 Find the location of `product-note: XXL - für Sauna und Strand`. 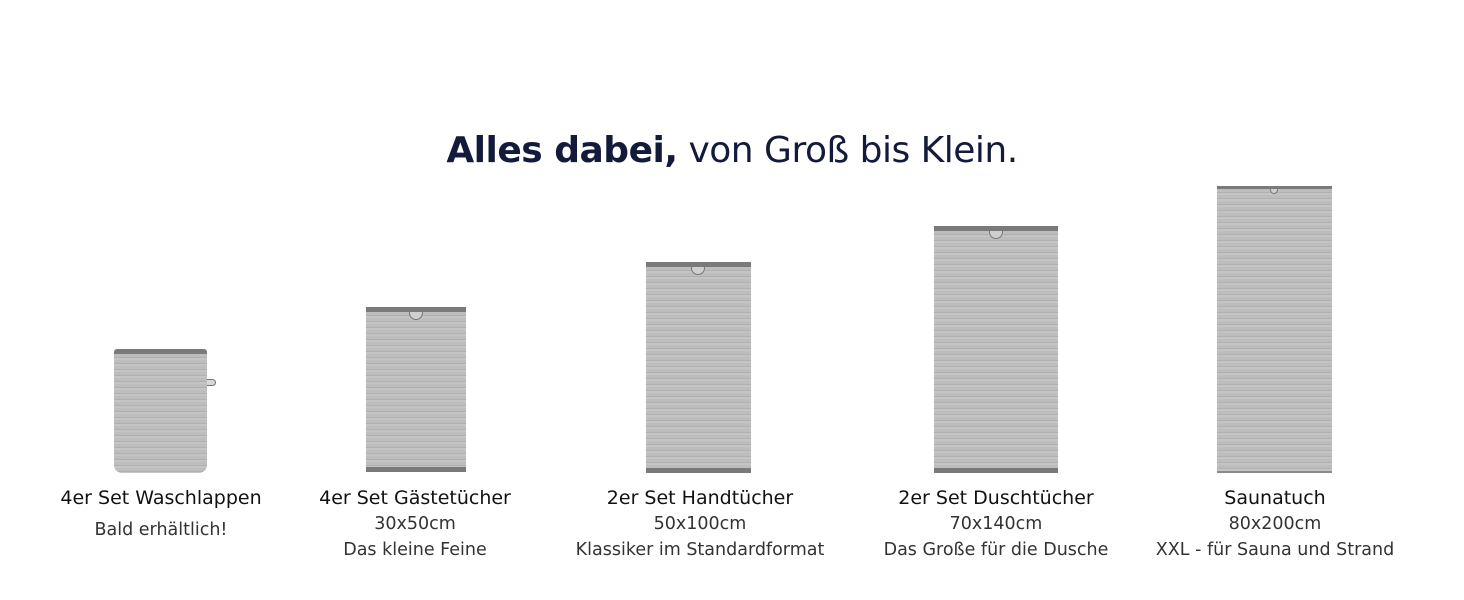

product-note: XXL - für Sauna und Strand is located at coordinates (1275, 550).